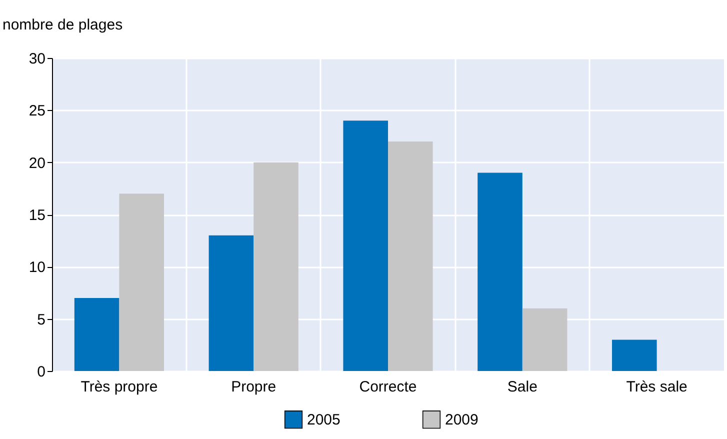  Describe the element at coordinates (253, 387) in the screenshot. I see `x-tick-label: Propre` at that location.